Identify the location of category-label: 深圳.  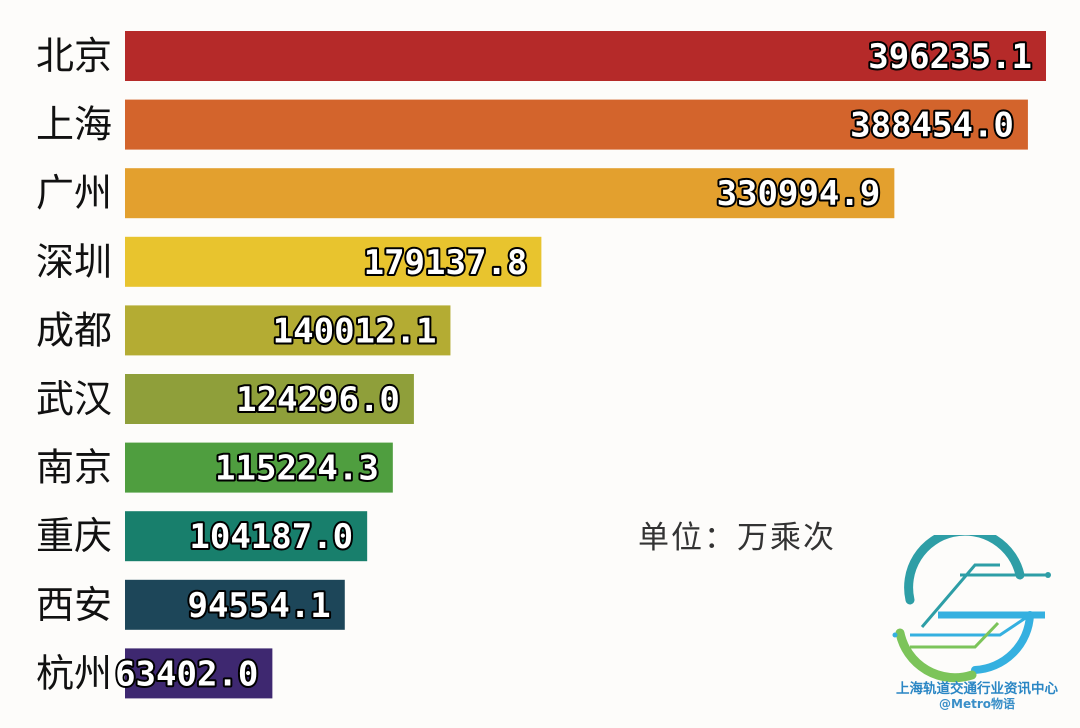
(74, 262).